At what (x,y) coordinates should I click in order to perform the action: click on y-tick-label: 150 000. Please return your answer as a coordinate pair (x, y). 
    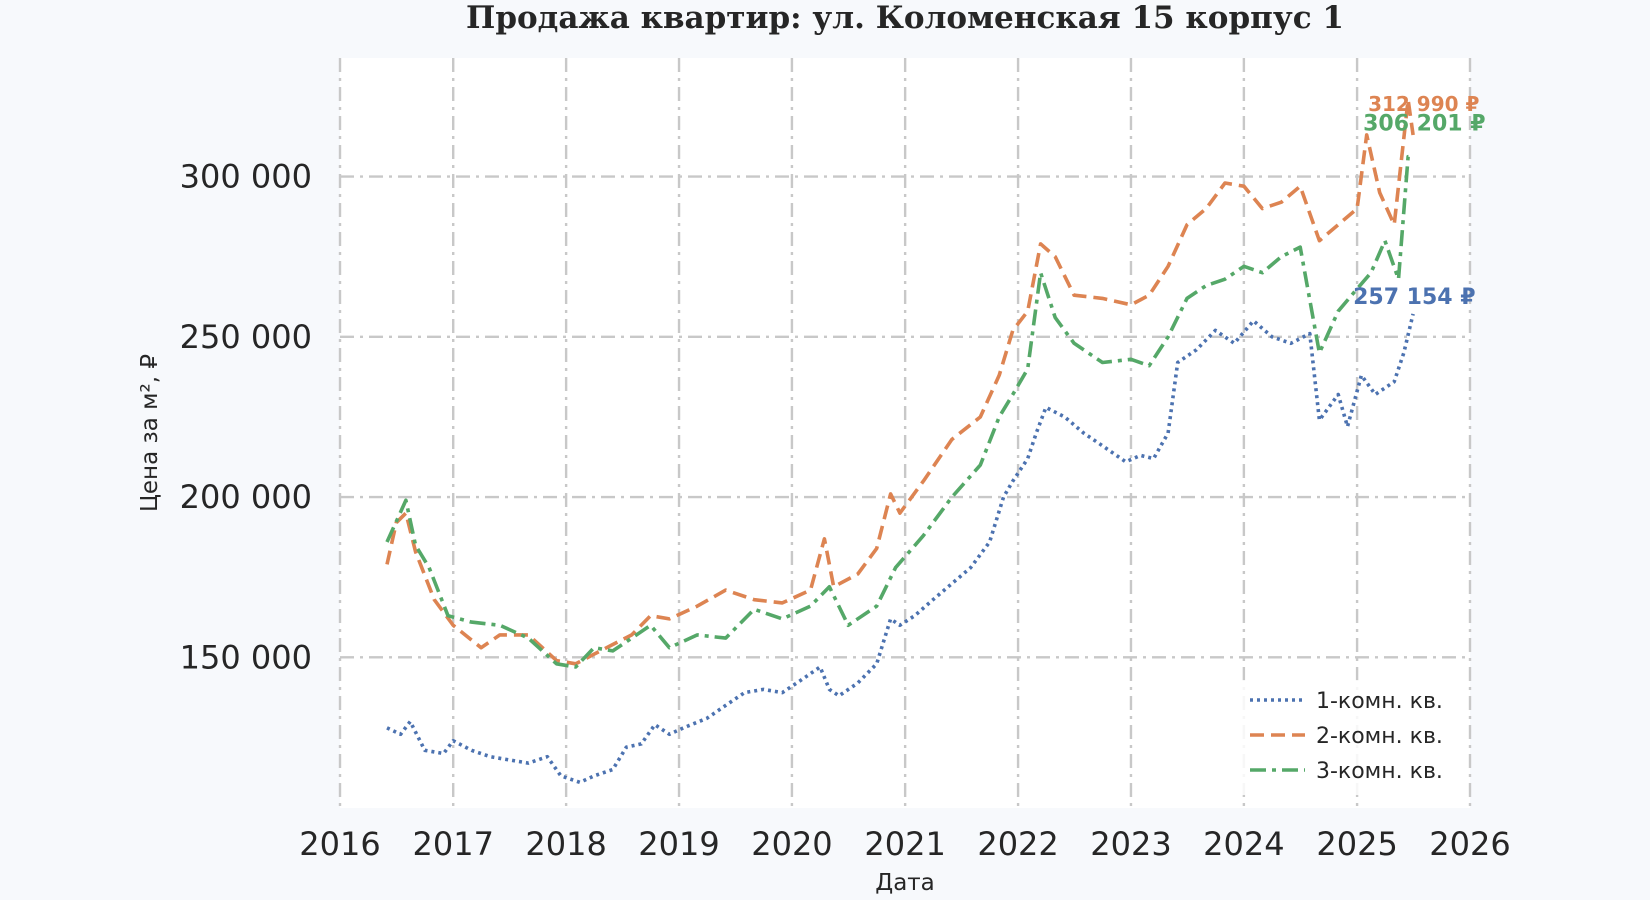
    Looking at the image, I should click on (246, 657).